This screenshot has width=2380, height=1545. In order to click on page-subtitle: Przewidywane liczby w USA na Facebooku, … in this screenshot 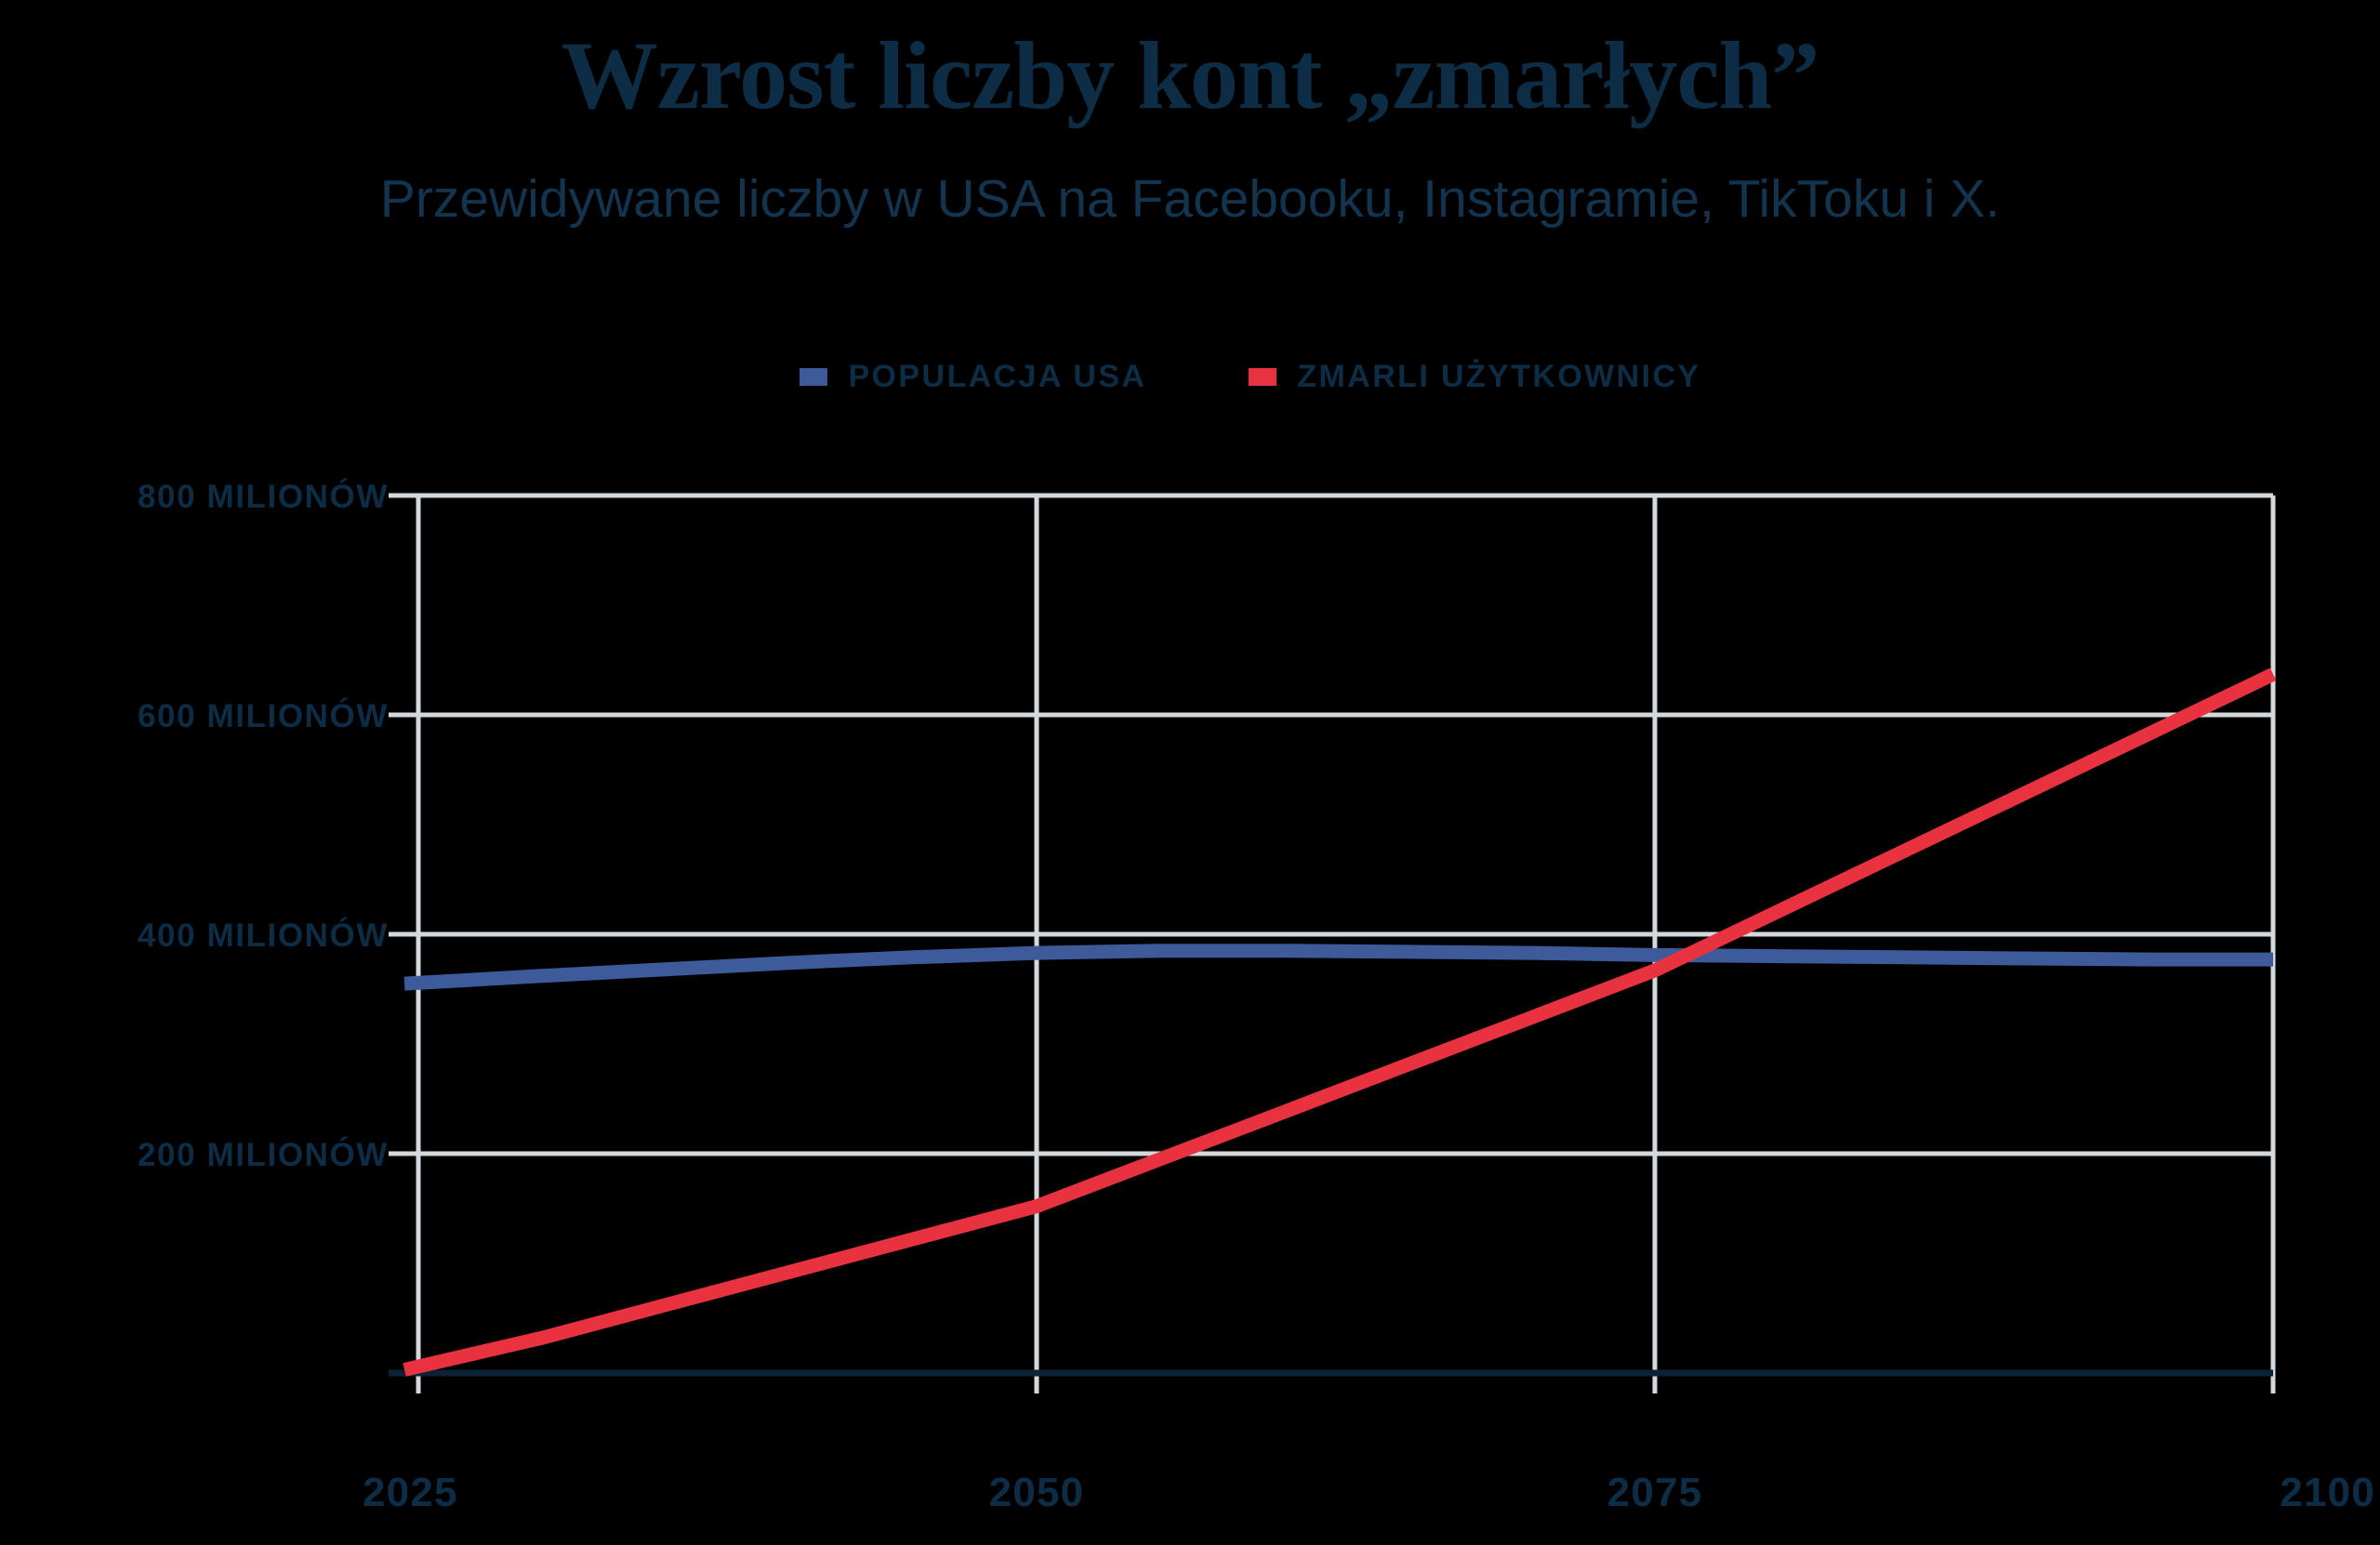, I will do `click(1190, 199)`.